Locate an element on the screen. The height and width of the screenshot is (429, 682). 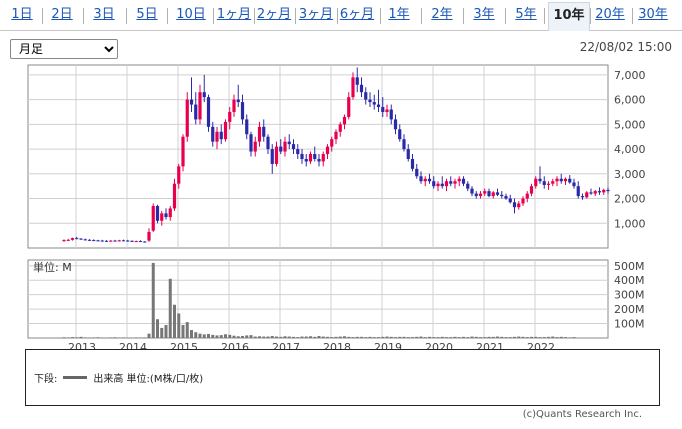
tab-item: 3ヶ月 is located at coordinates (316, 14).